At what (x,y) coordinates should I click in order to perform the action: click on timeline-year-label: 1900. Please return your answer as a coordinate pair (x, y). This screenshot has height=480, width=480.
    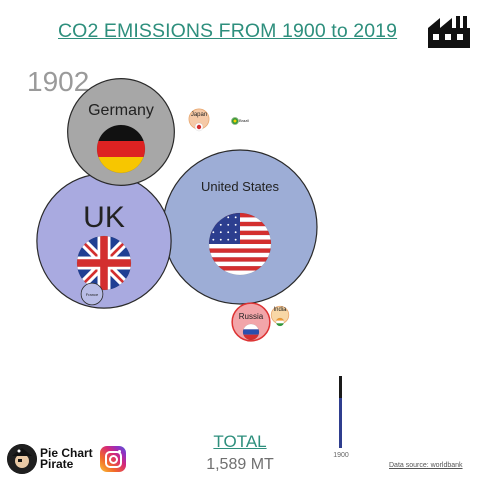
    Looking at the image, I should click on (341, 455).